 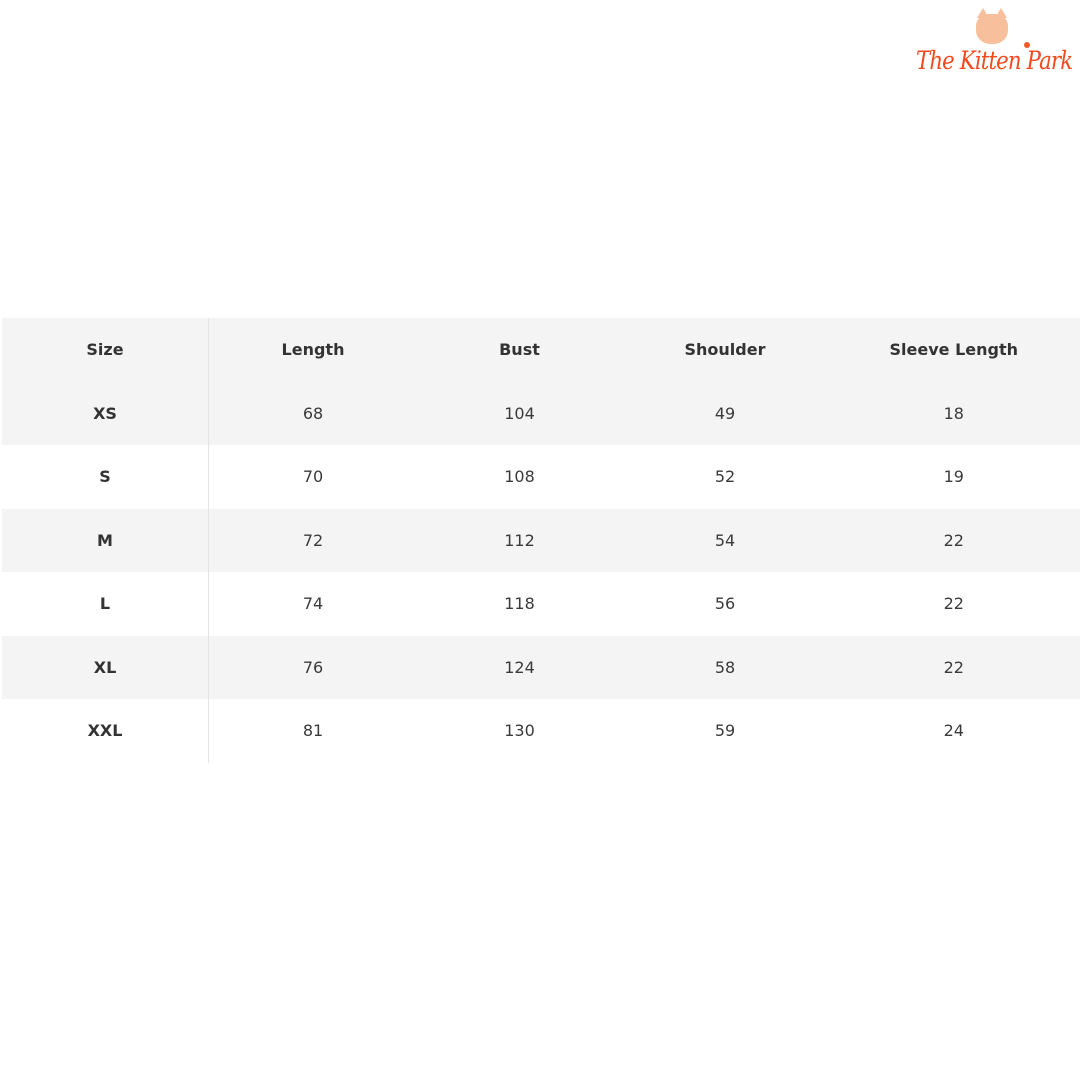 I want to click on table-header-row: Size Length Bust Shoulder Sleeve Length, so click(x=541, y=350).